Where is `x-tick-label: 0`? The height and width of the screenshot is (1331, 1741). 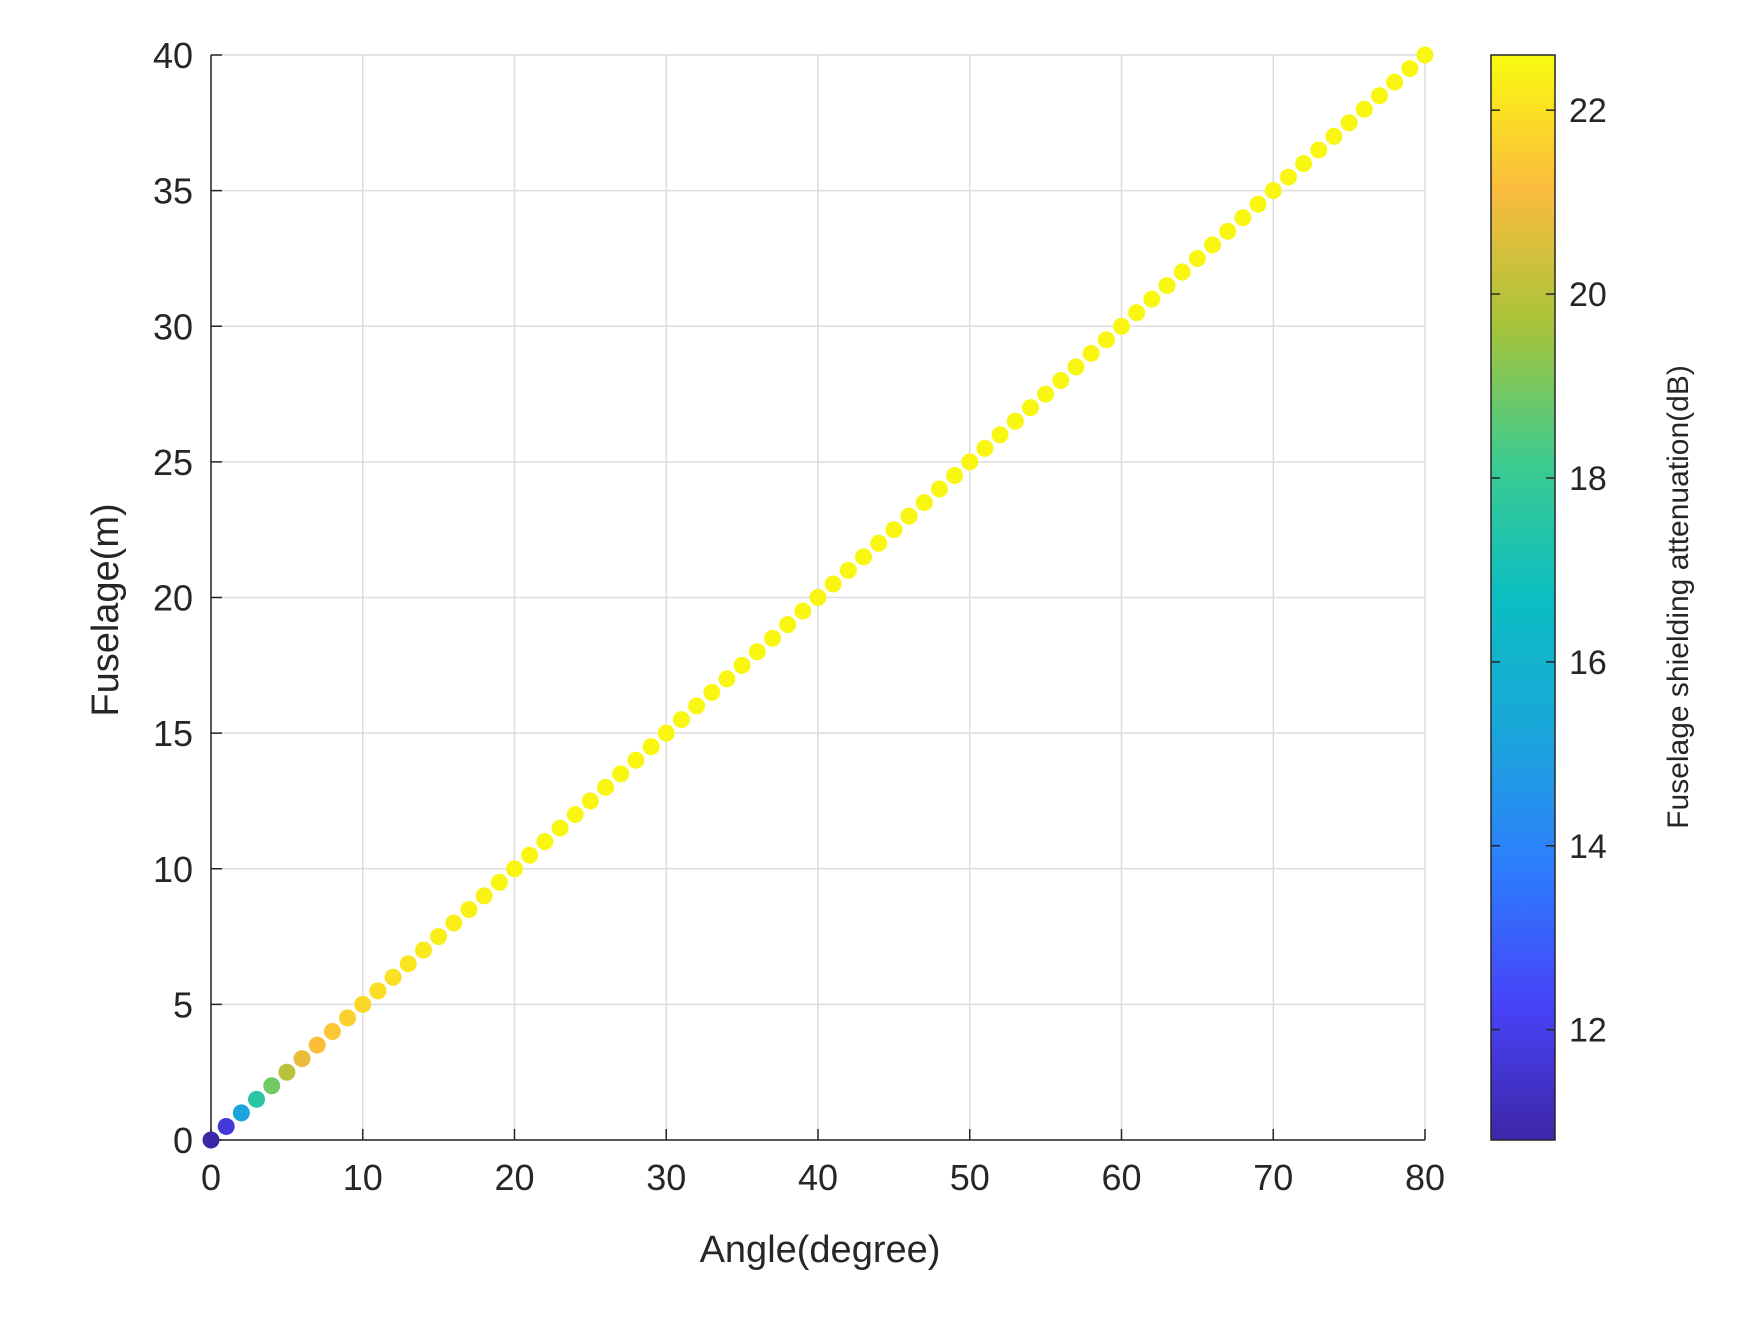
x-tick-label: 0 is located at coordinates (211, 1177).